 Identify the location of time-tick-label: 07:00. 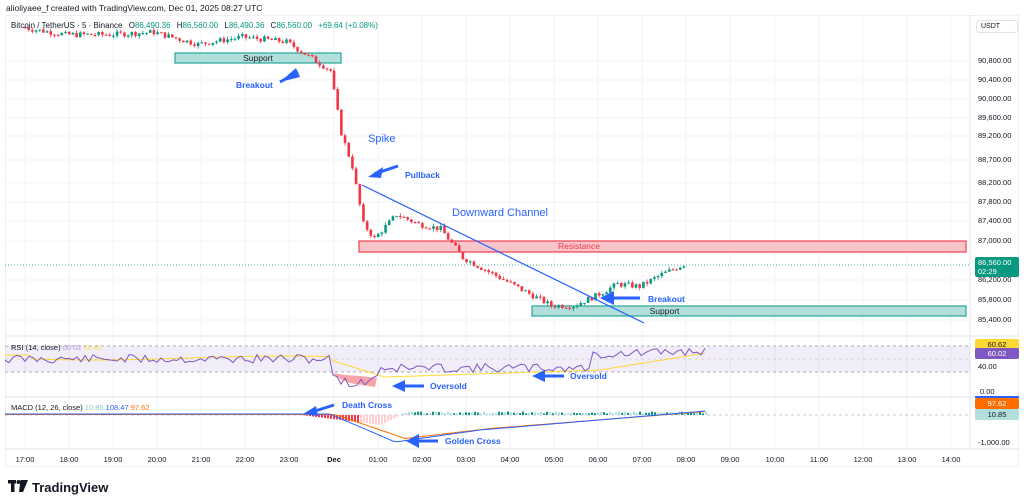
(642, 459).